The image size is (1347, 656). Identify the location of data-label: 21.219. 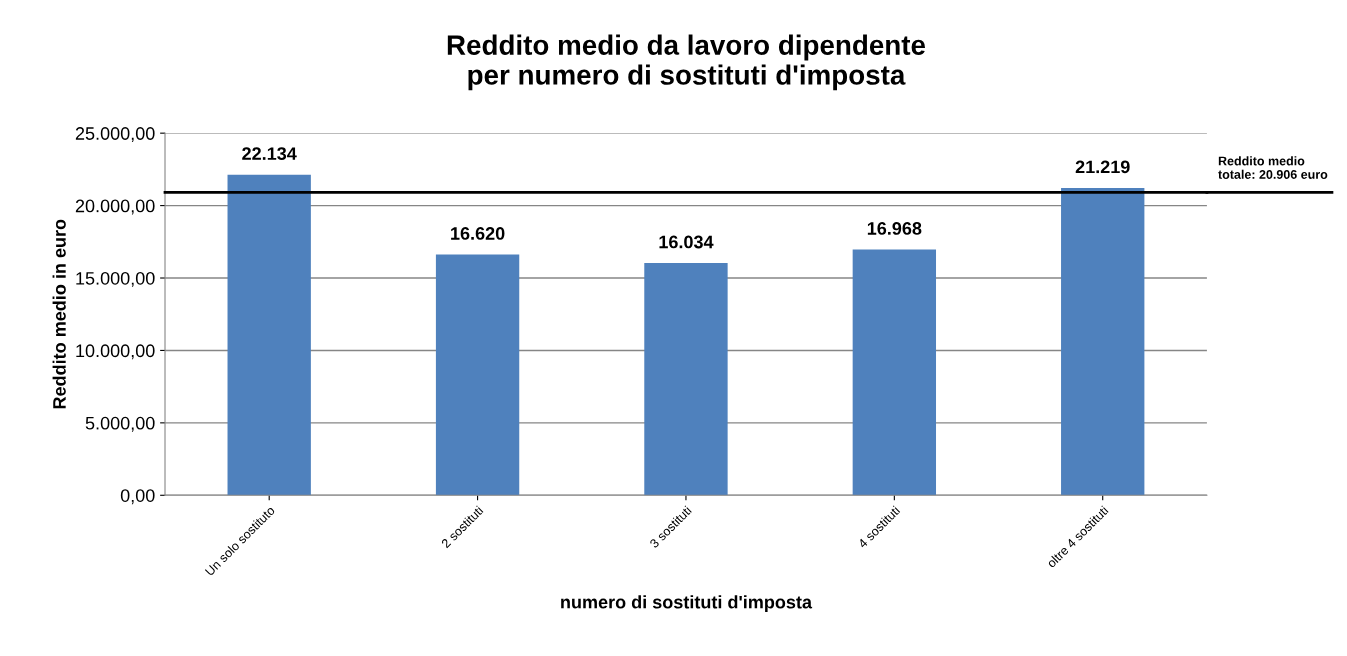
(1102, 167).